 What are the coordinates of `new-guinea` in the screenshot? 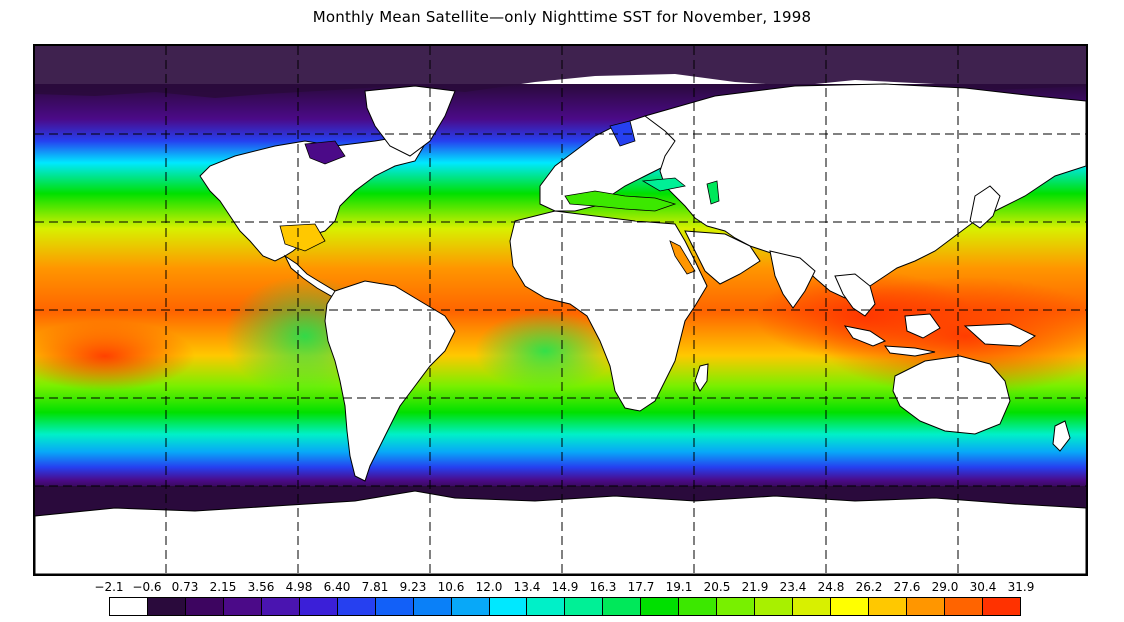 It's located at (1000, 335).